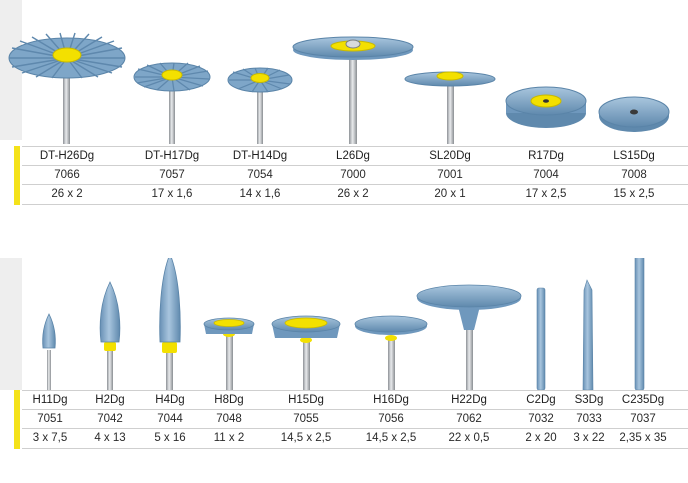 This screenshot has height=483, width=688. Describe the element at coordinates (634, 194) in the screenshot. I see `top-size-cell: 15 x 2,5` at that location.